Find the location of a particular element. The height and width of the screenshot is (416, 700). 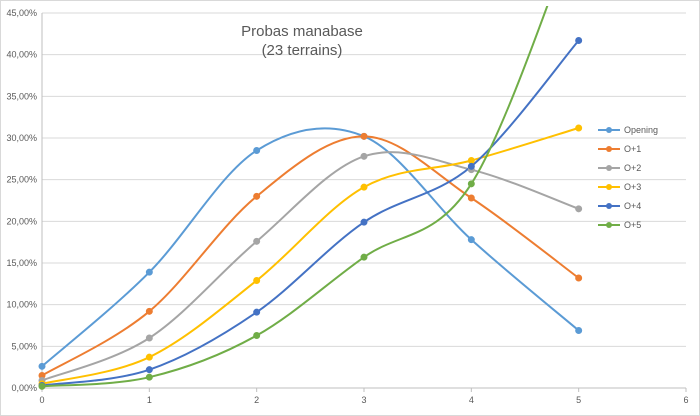

y-tick-label: 45,00% is located at coordinates (21, 13).